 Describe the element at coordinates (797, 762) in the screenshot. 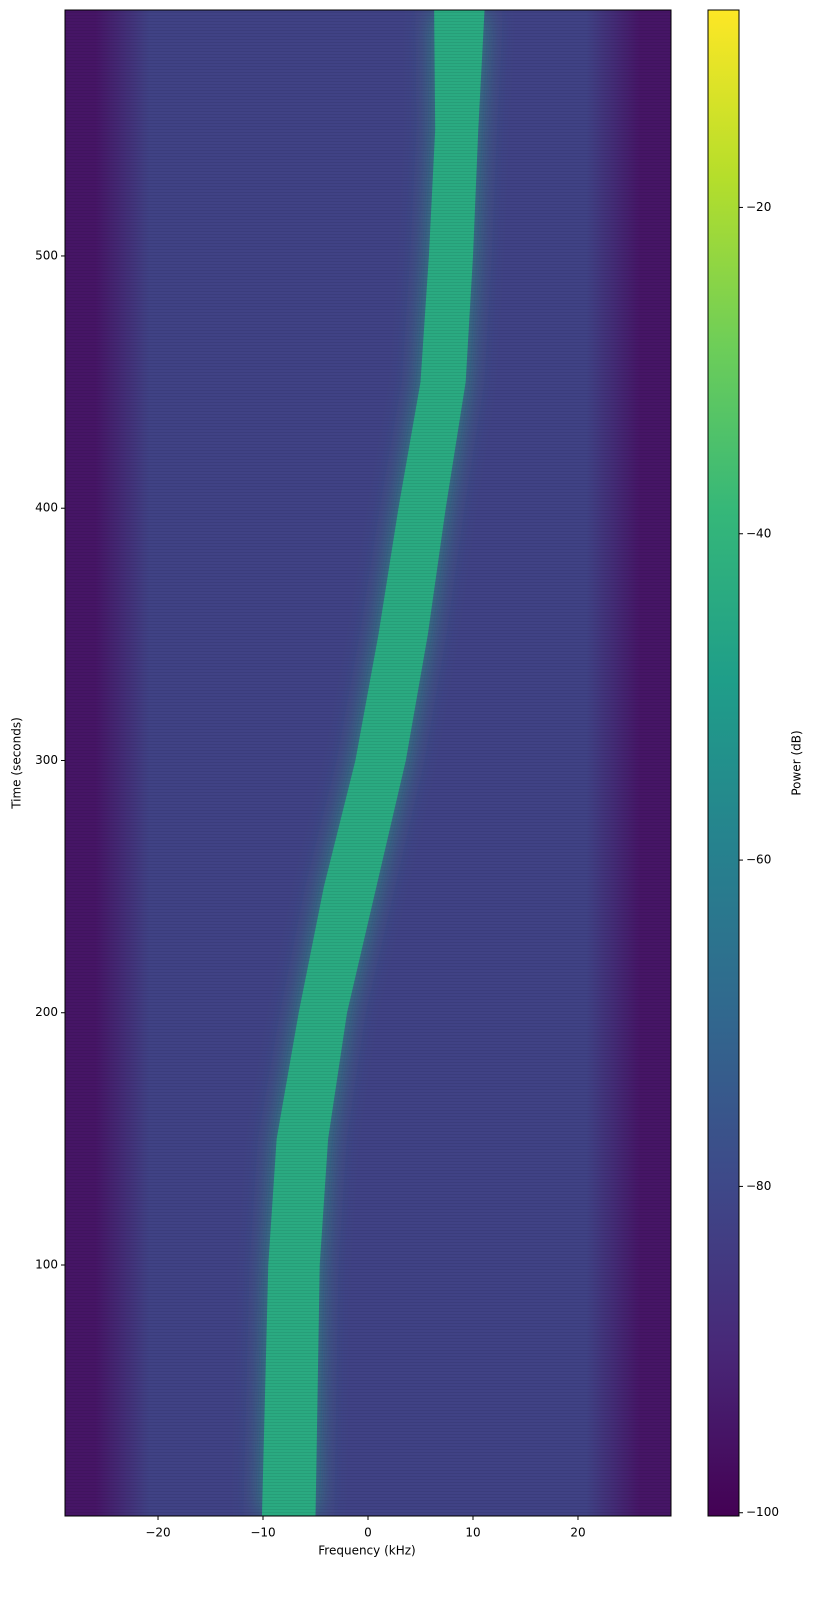

I see `colorbar-label: Power (dB)` at that location.